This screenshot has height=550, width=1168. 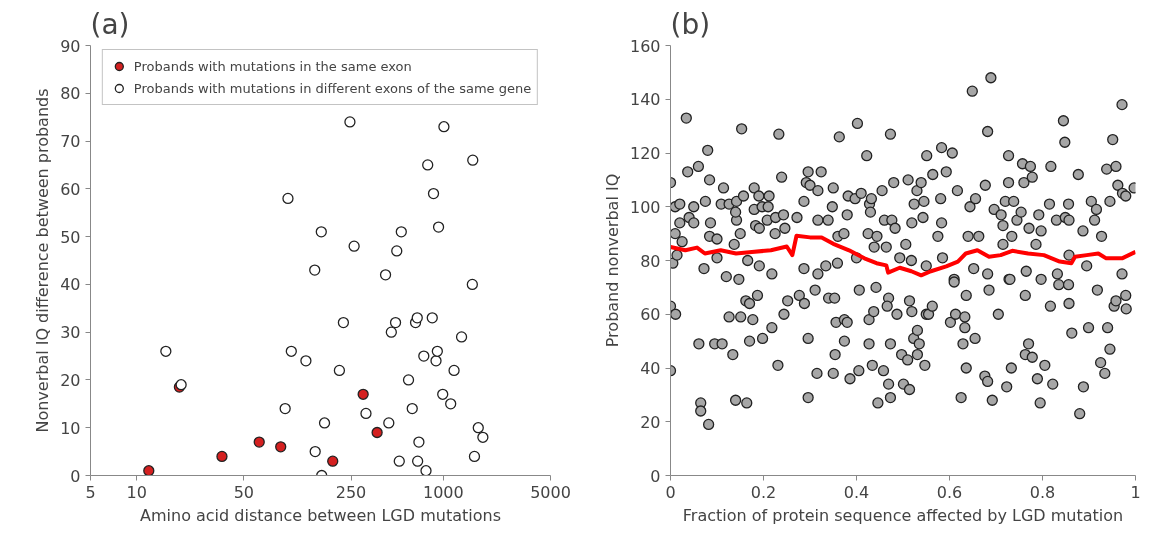 I want to click on y-tick-label: 50, so click(x=70, y=237).